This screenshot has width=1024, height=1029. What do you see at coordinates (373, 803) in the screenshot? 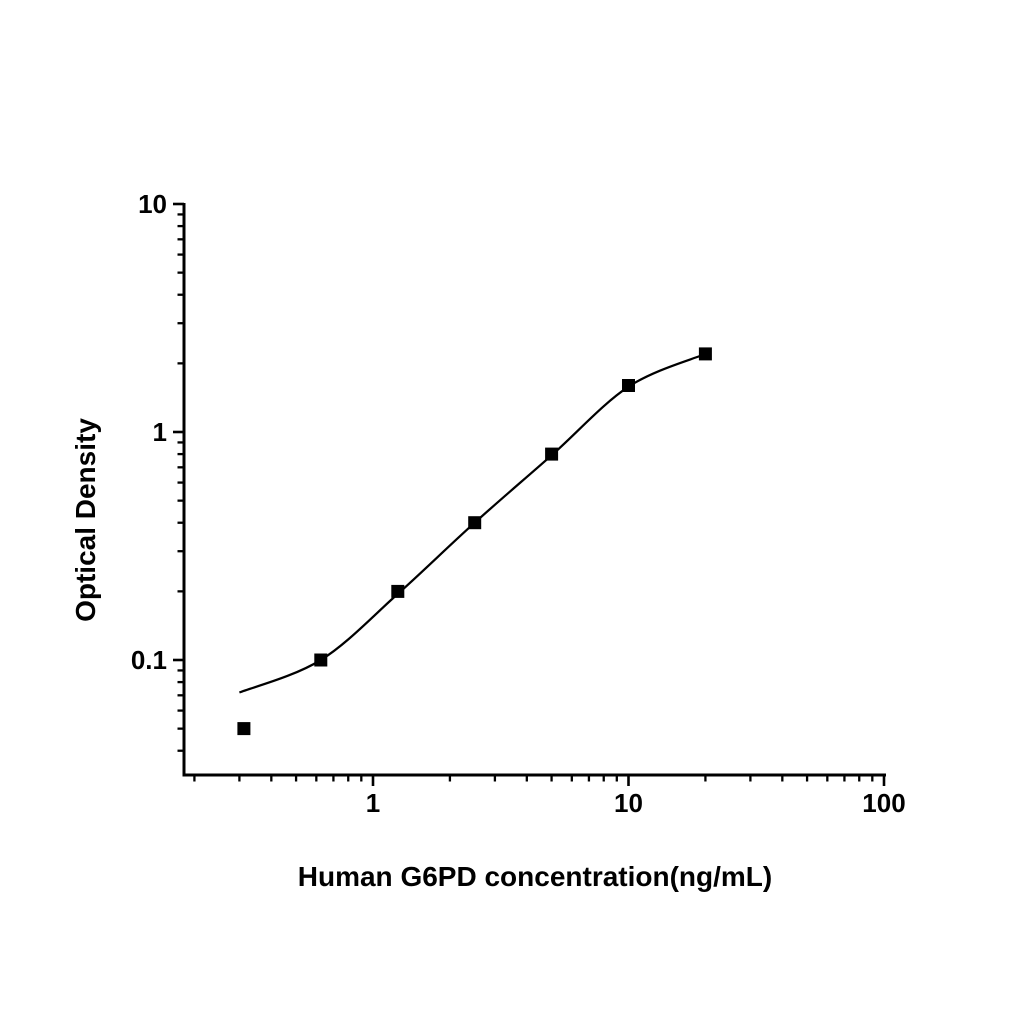
I see `x-tick-label: 1` at bounding box center [373, 803].